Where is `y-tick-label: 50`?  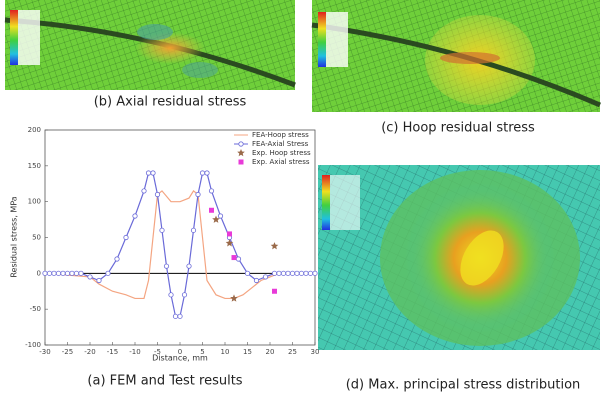 y-tick-label: 50 is located at coordinates (36, 238).